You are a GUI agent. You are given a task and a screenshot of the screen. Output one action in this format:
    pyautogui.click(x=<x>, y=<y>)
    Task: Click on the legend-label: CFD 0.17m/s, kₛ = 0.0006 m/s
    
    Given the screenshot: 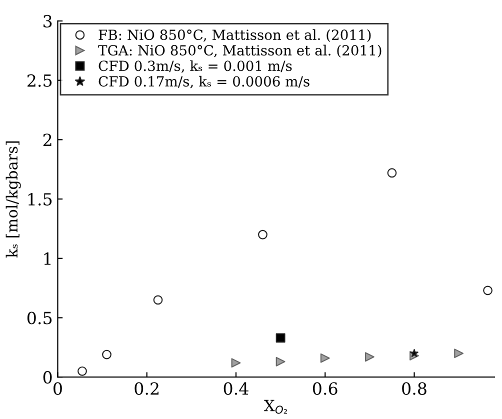 What is the action you would take?
    pyautogui.click(x=204, y=82)
    